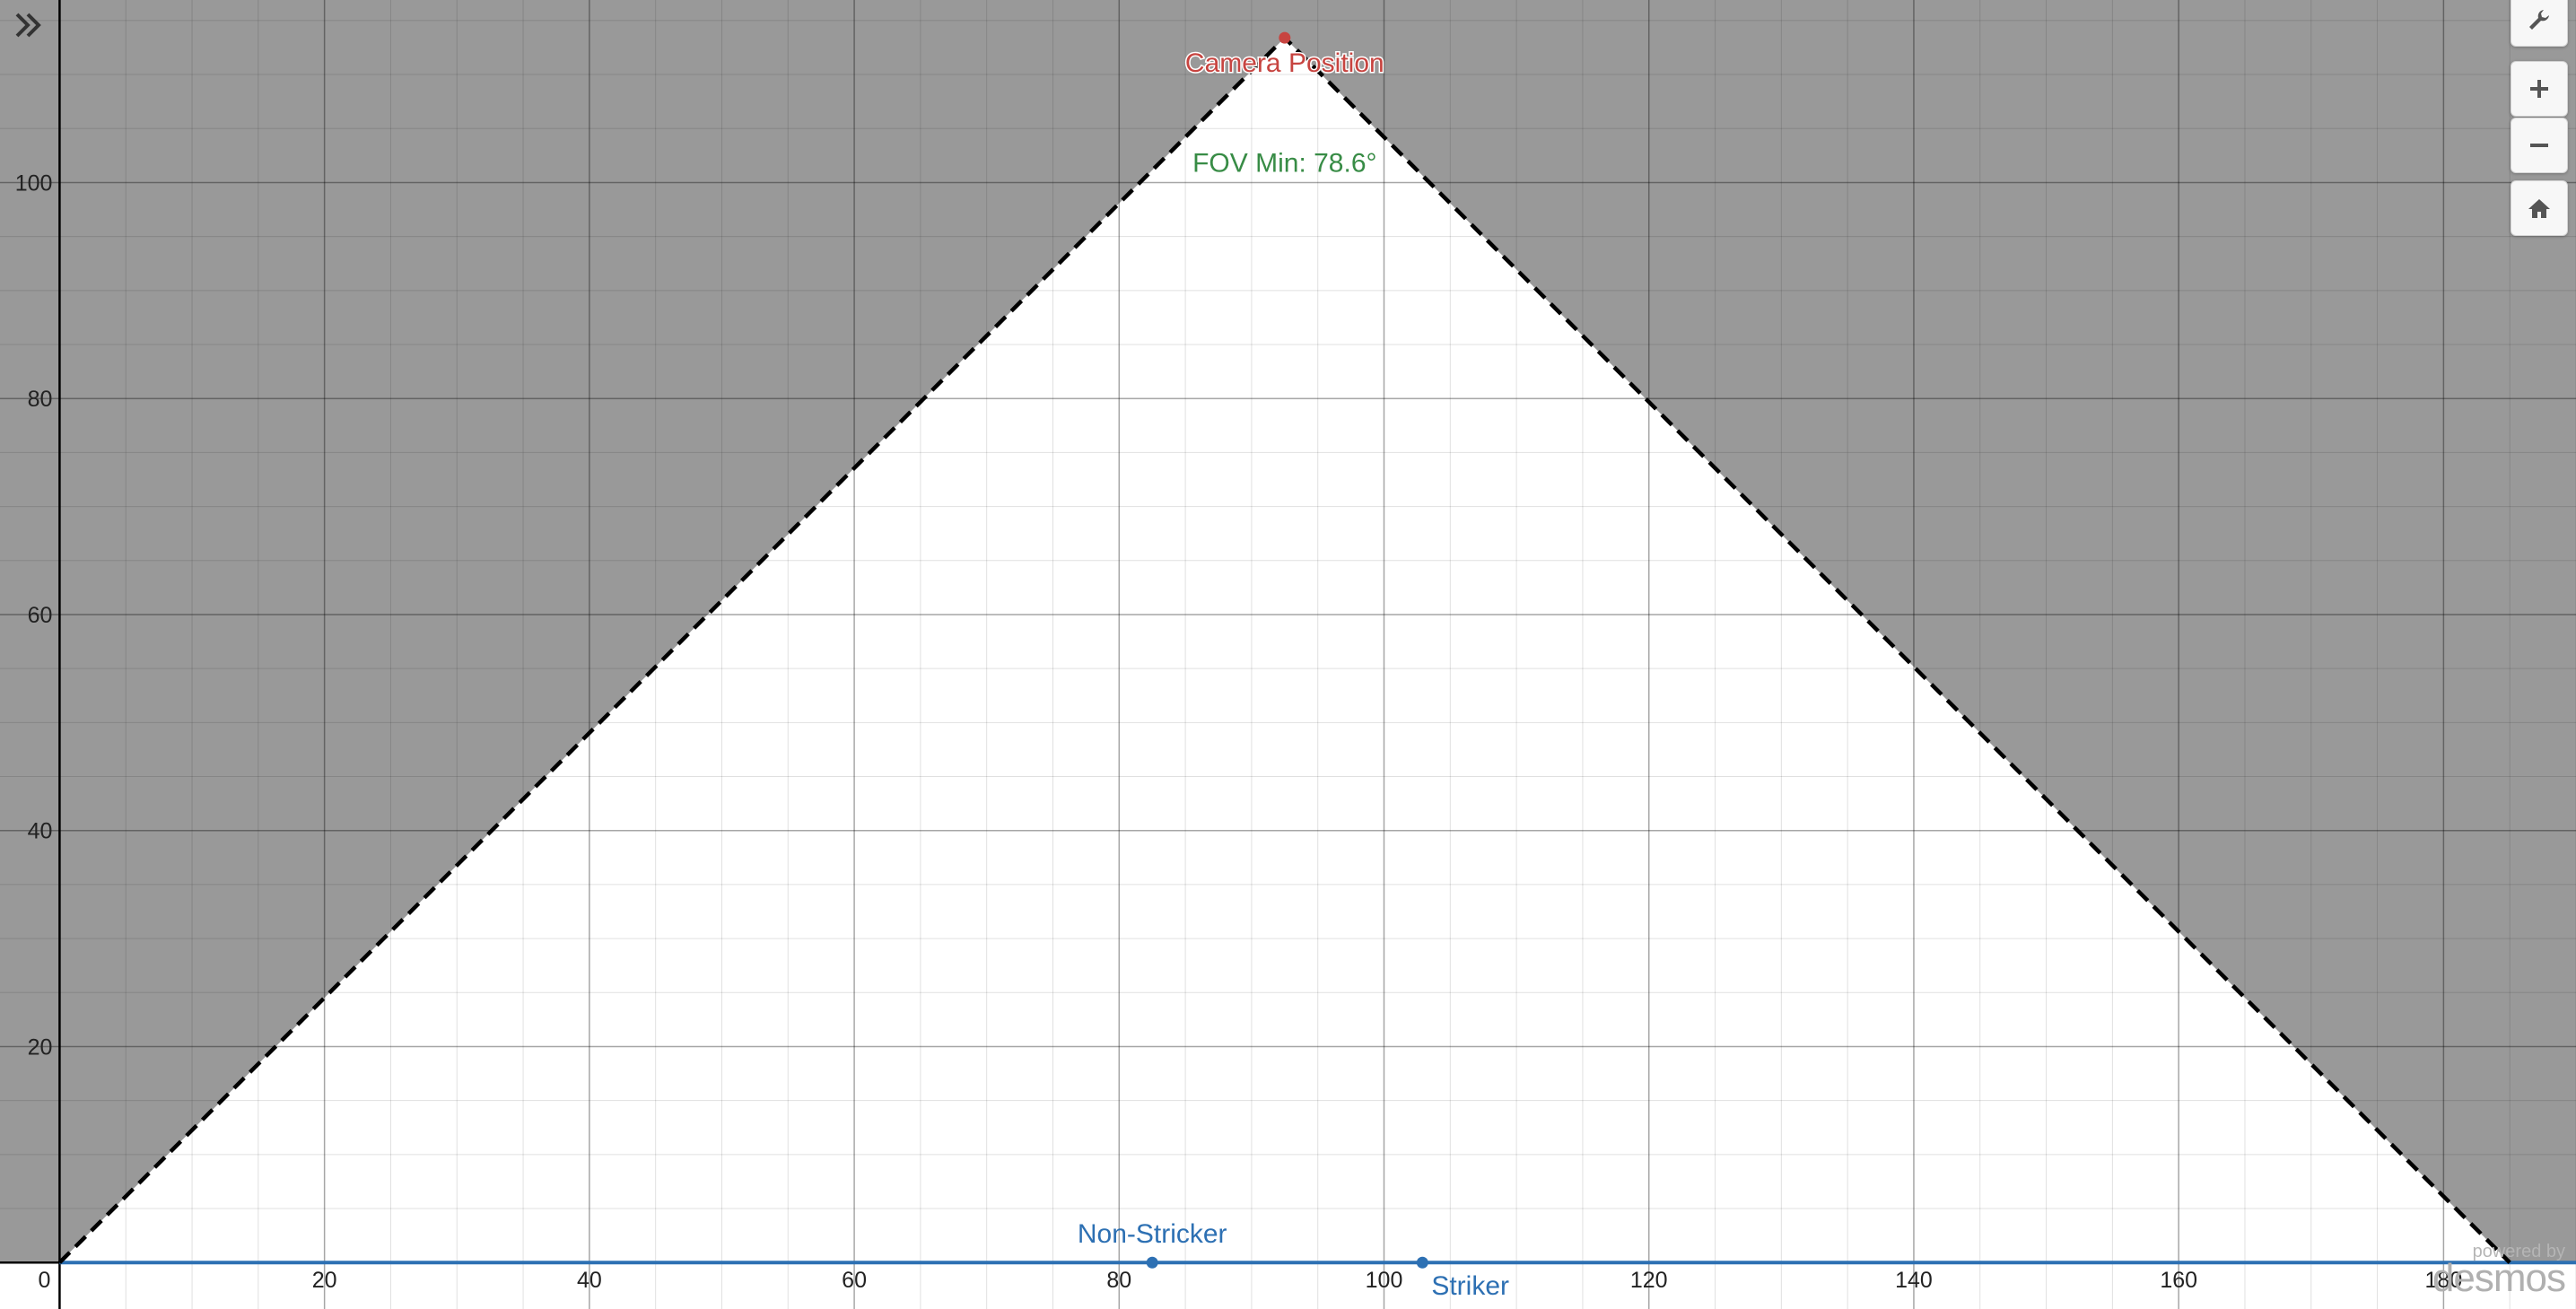 This screenshot has height=1309, width=2576. Describe the element at coordinates (1284, 163) in the screenshot. I see `fov-min-label: FOV Min: 78.6°` at that location.